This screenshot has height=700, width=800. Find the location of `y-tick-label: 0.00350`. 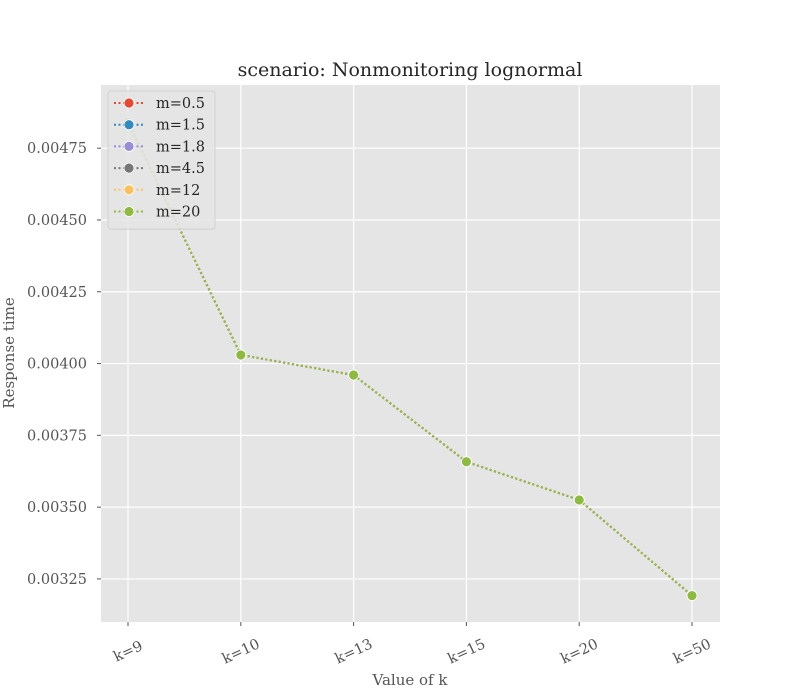

y-tick-label: 0.00350 is located at coordinates (57, 508).